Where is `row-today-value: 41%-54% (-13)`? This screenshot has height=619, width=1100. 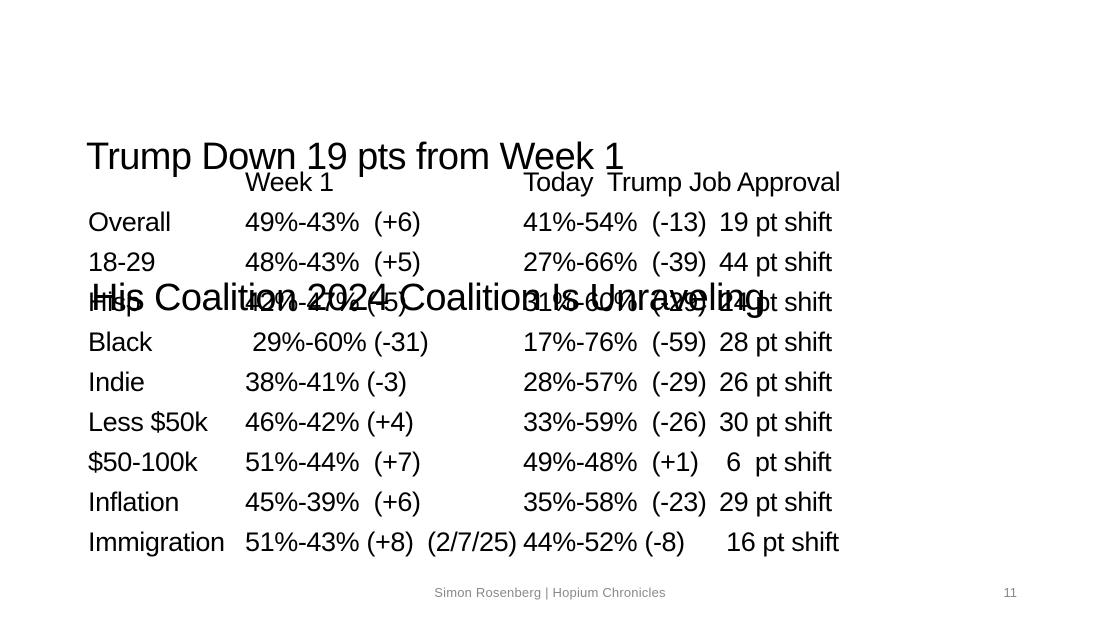
row-today-value: 41%-54% (-13) is located at coordinates (615, 222).